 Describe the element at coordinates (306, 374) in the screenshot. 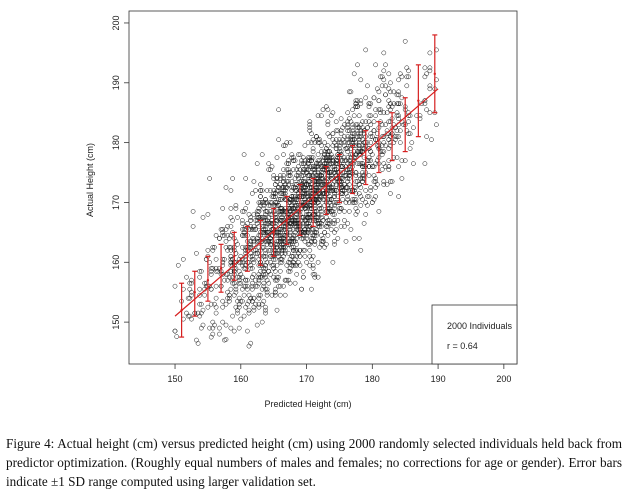

I see `x-tick: 170` at that location.